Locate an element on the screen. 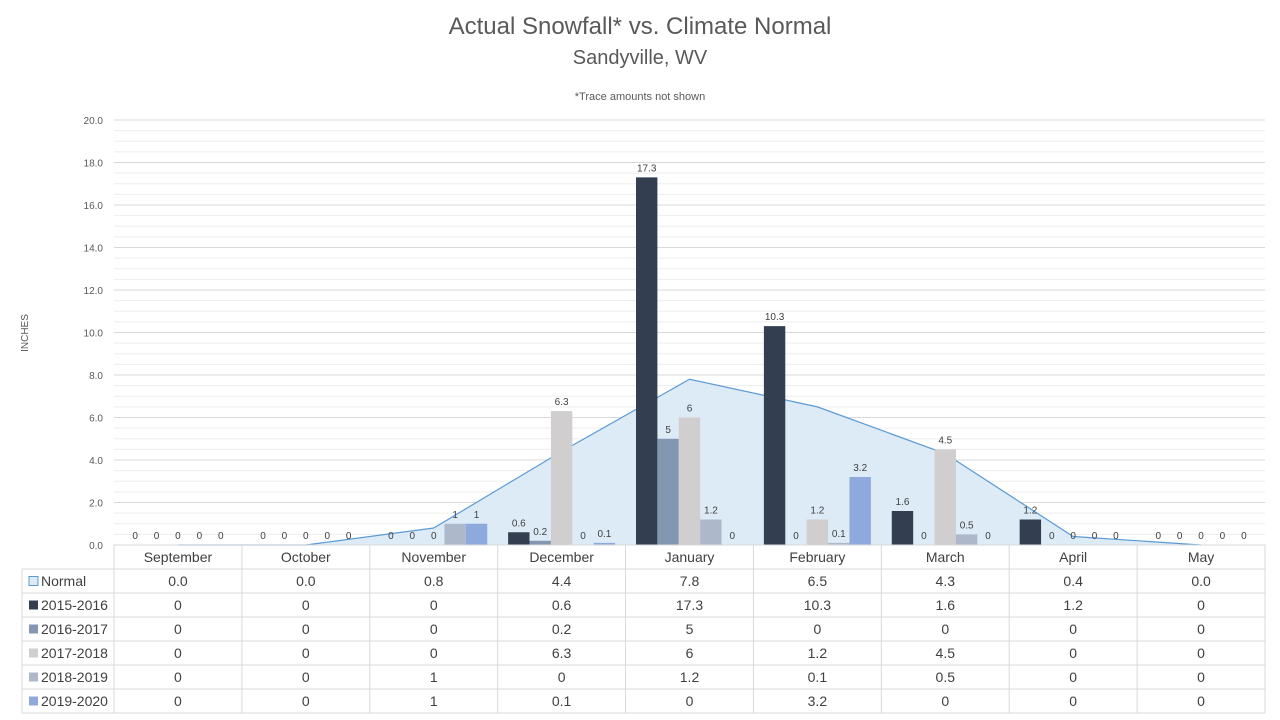 The height and width of the screenshot is (720, 1280). table-cell: 17.3 is located at coordinates (689, 605).